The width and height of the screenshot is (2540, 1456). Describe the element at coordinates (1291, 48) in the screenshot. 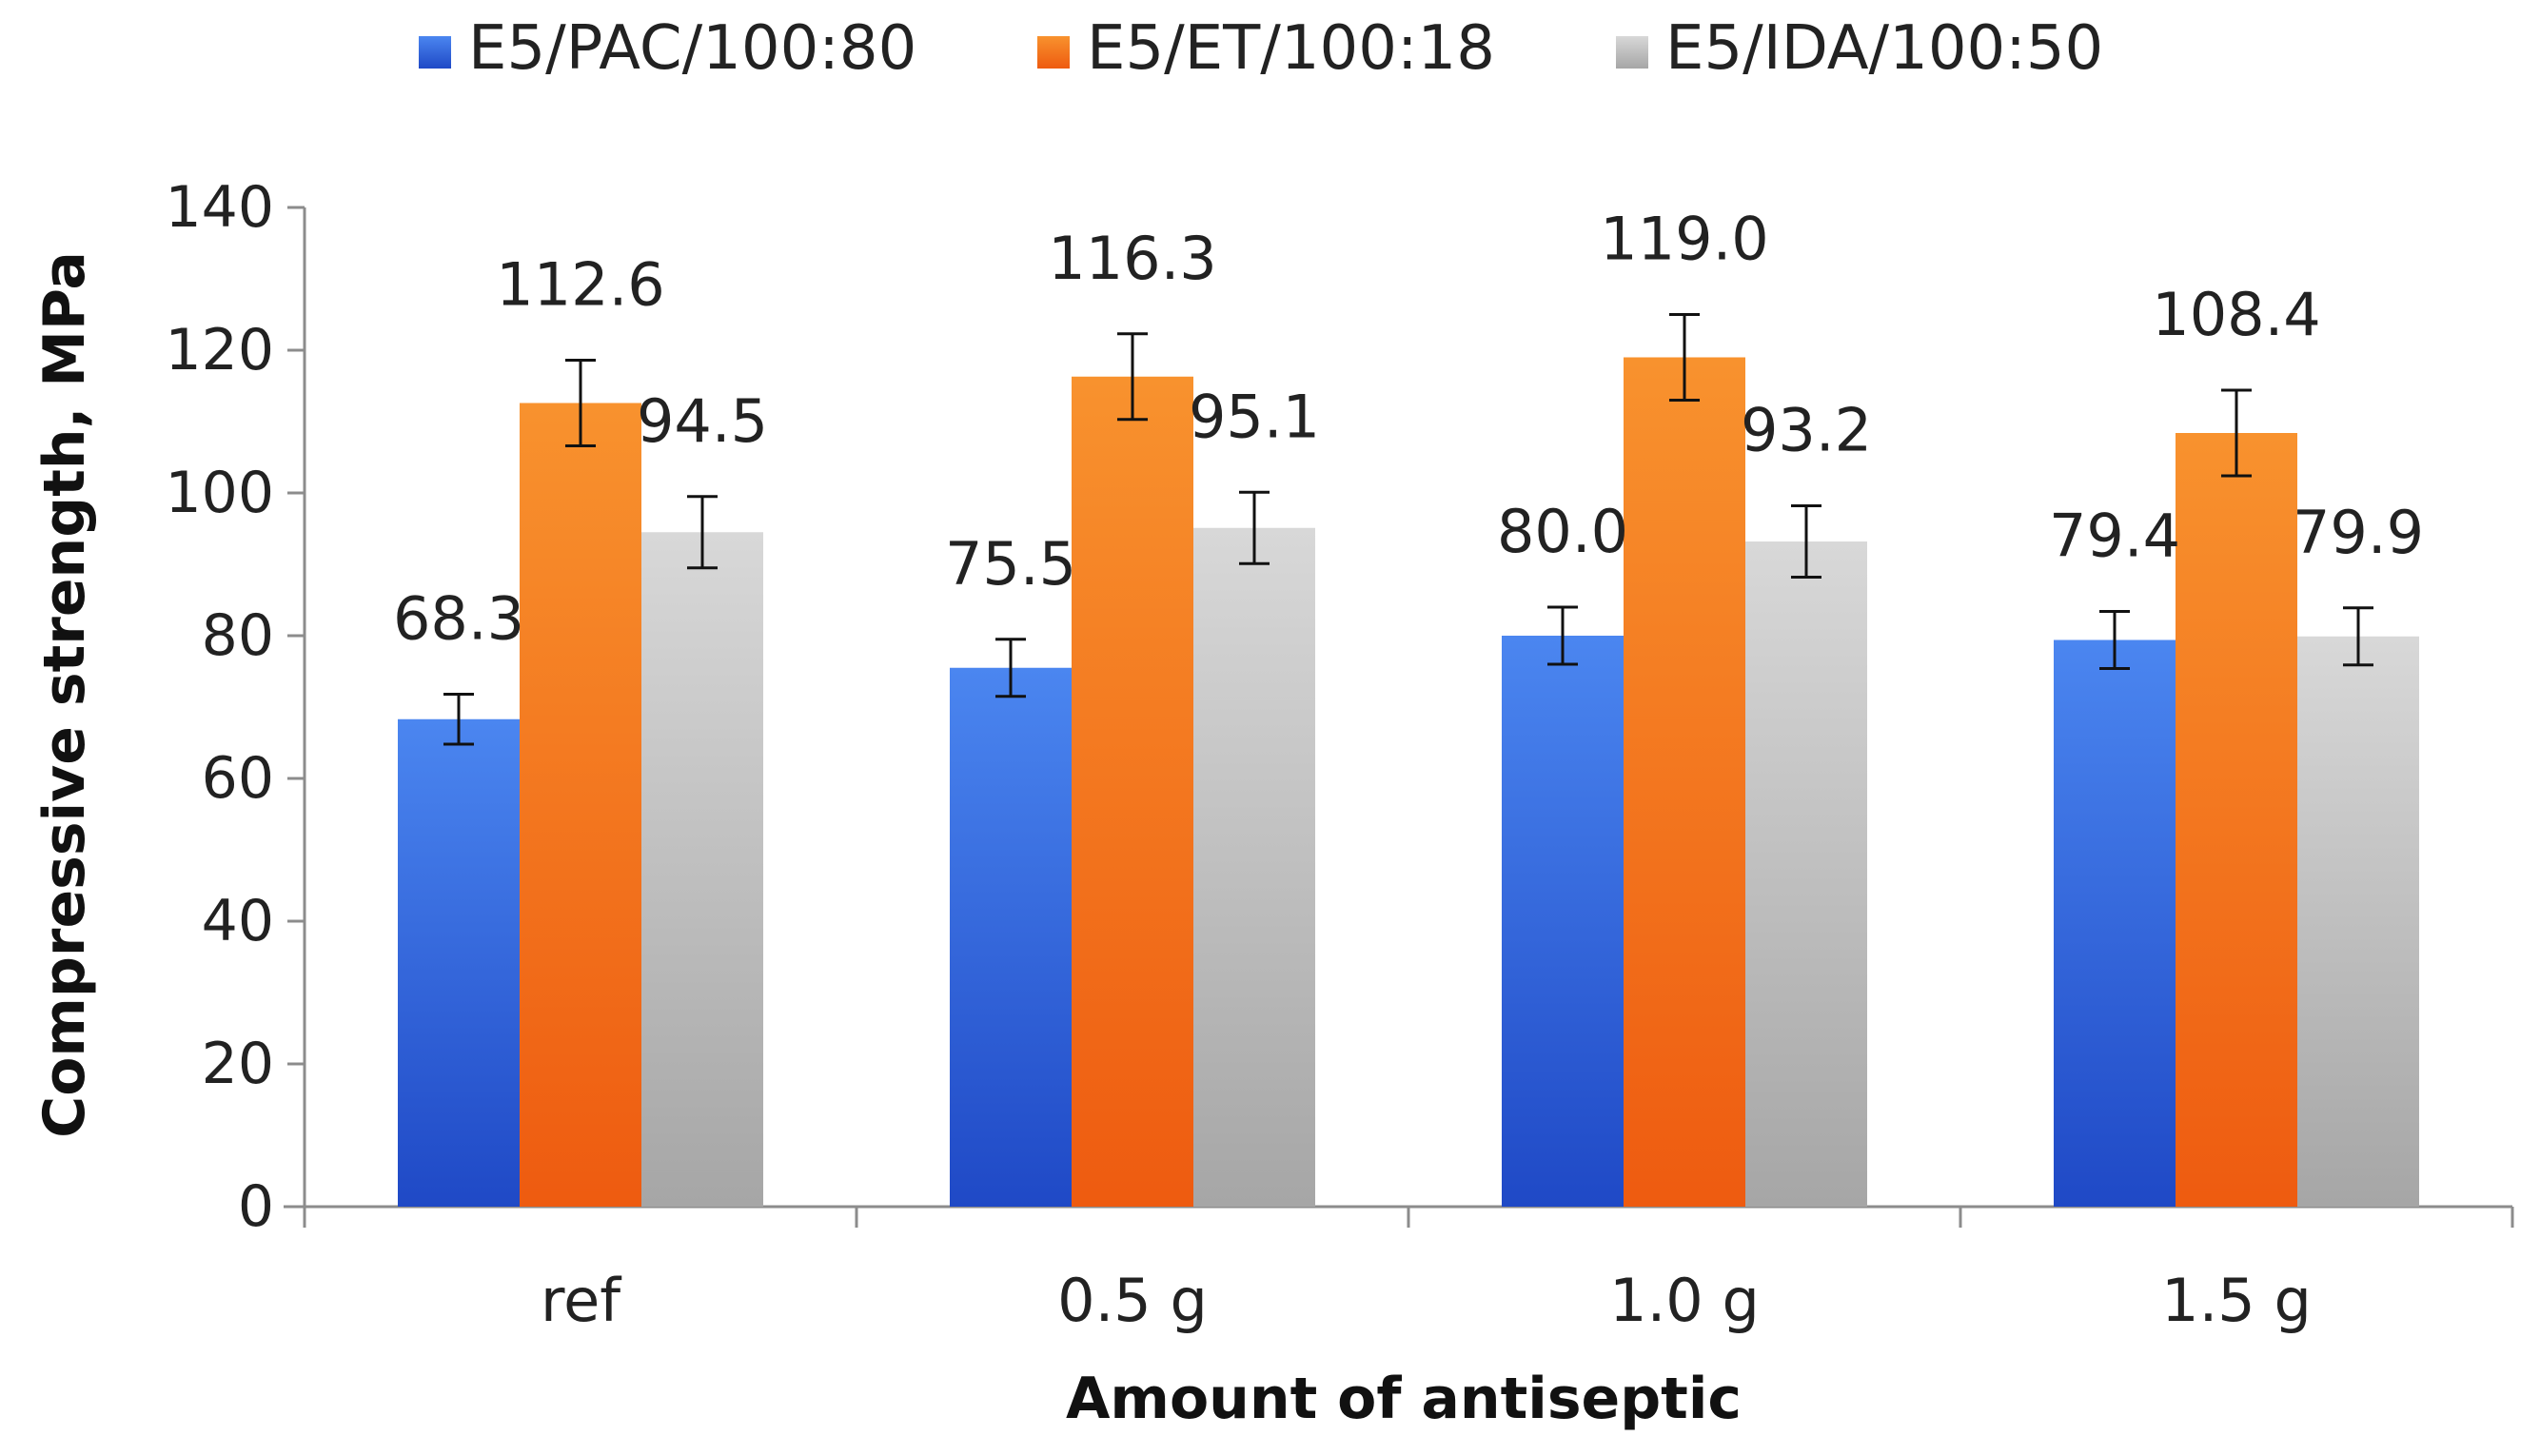

I see `legend-label: E5/ET/100:18` at that location.